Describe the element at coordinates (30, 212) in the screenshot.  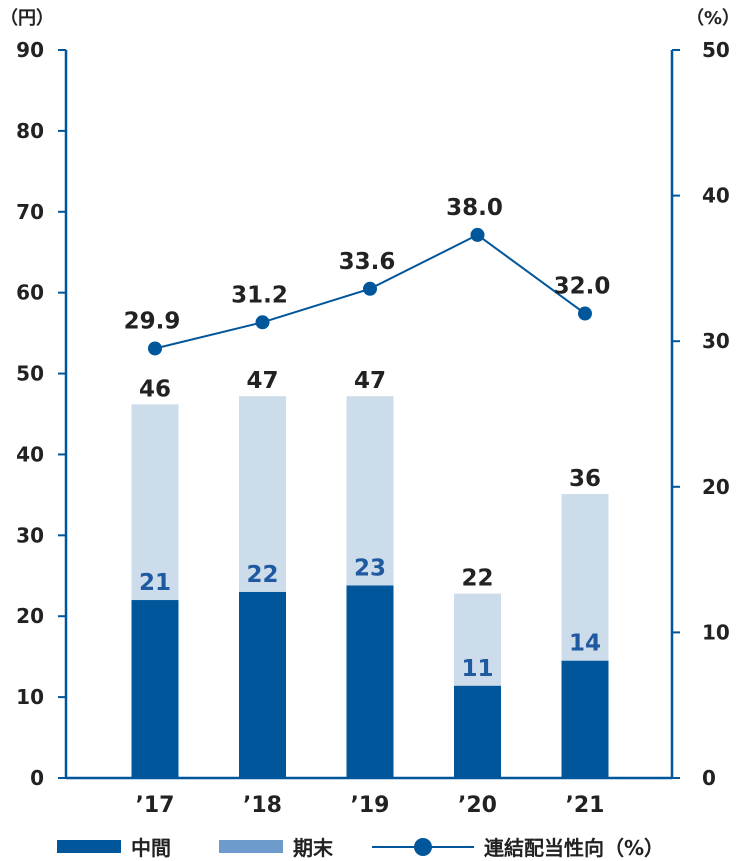
I see `y-left-tick-label: 70` at that location.